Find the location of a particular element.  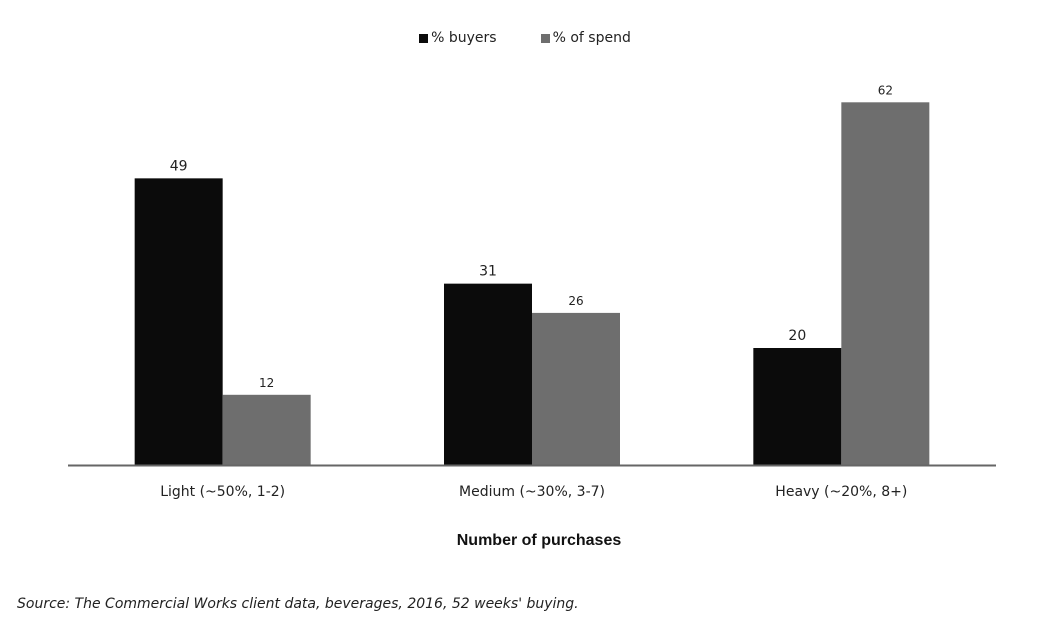

data-label-spend-1: 26 is located at coordinates (575, 301).